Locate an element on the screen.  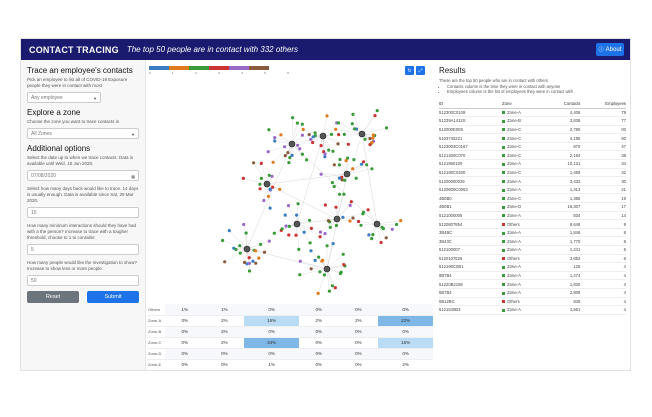
employee-select: Any employee ▼ is located at coordinates (64, 97).